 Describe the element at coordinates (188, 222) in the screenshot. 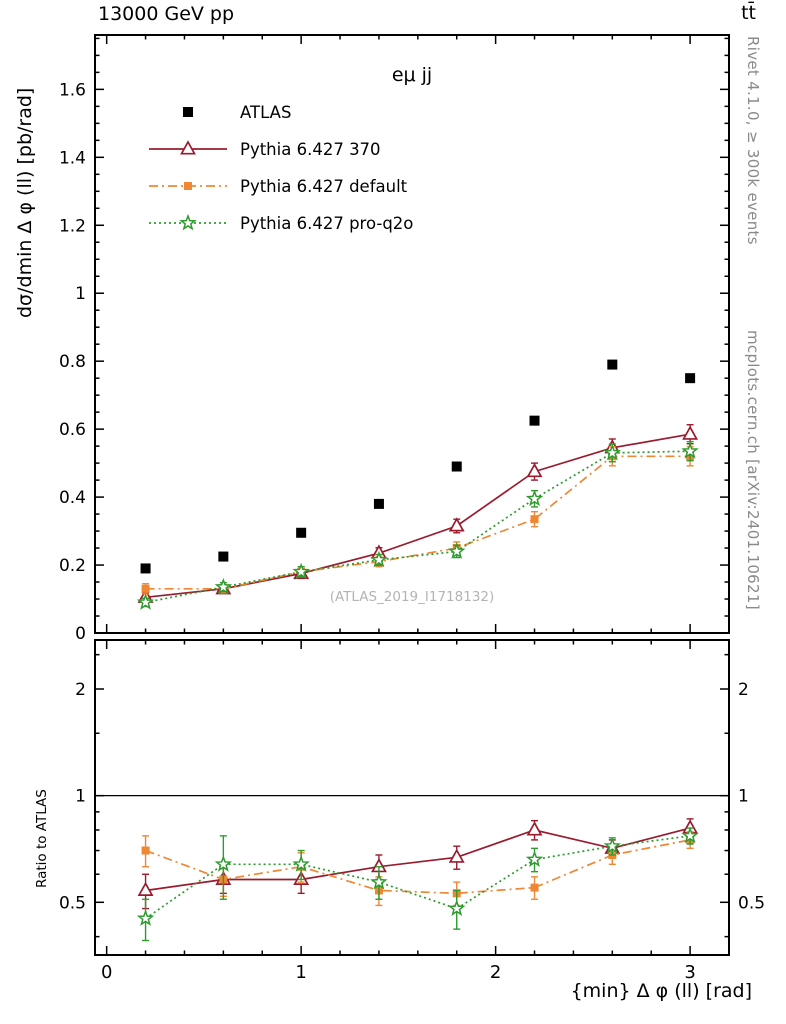

I see `pythia-proq2o-line-icon` at that location.